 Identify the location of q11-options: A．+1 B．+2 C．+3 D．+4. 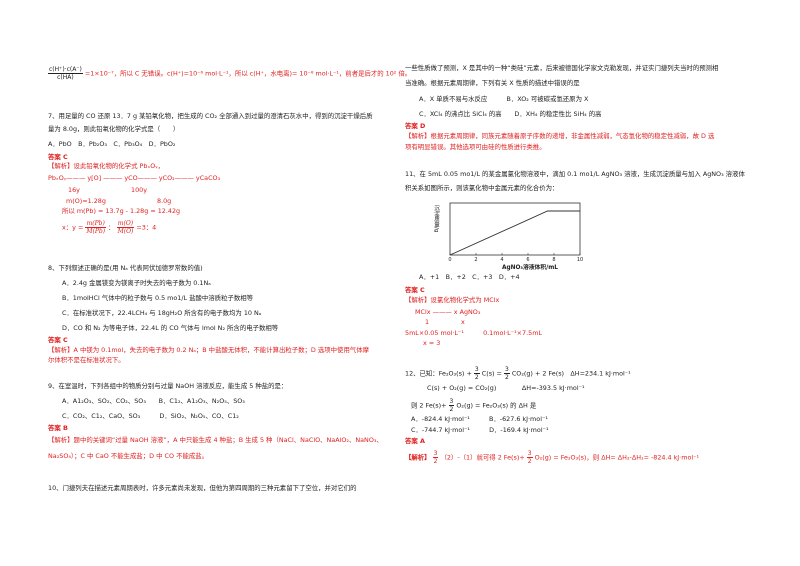
(469, 277).